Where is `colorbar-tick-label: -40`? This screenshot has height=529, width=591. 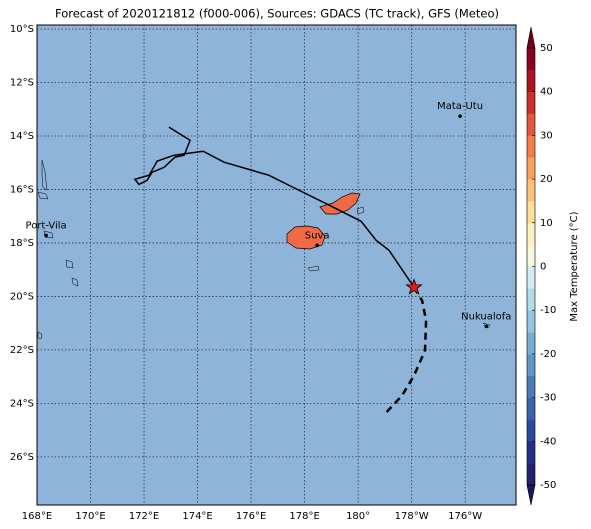 colorbar-tick-label: -40 is located at coordinates (548, 441).